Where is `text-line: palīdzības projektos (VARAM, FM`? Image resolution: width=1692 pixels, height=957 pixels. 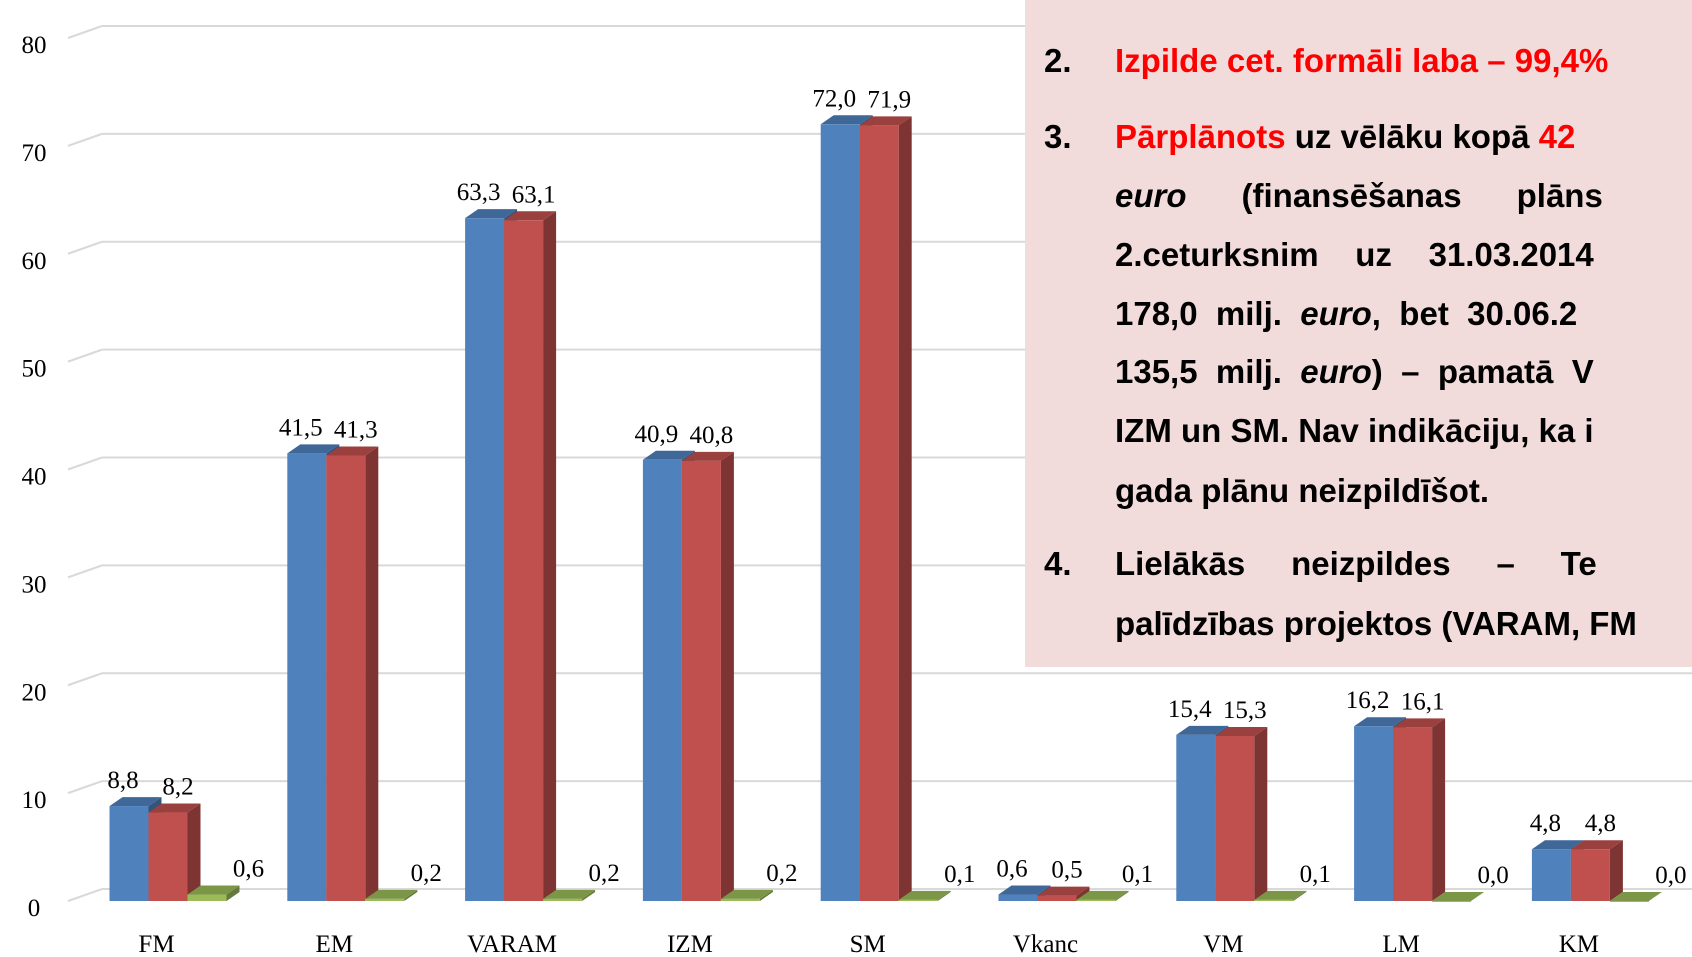 text-line: palīdzības projektos (VARAM, FM is located at coordinates (1376, 623).